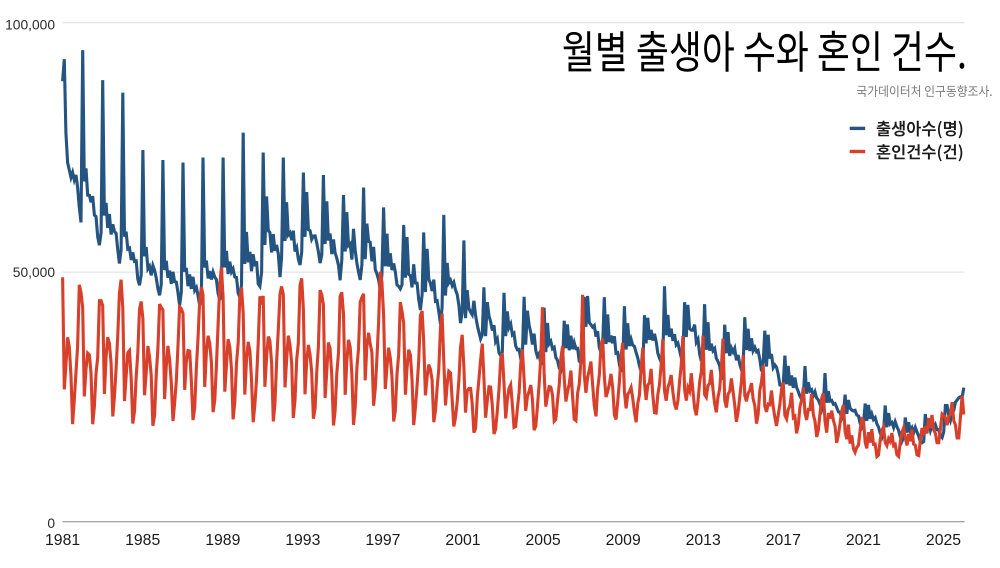  I want to click on svg-text: 2009, so click(623, 540).